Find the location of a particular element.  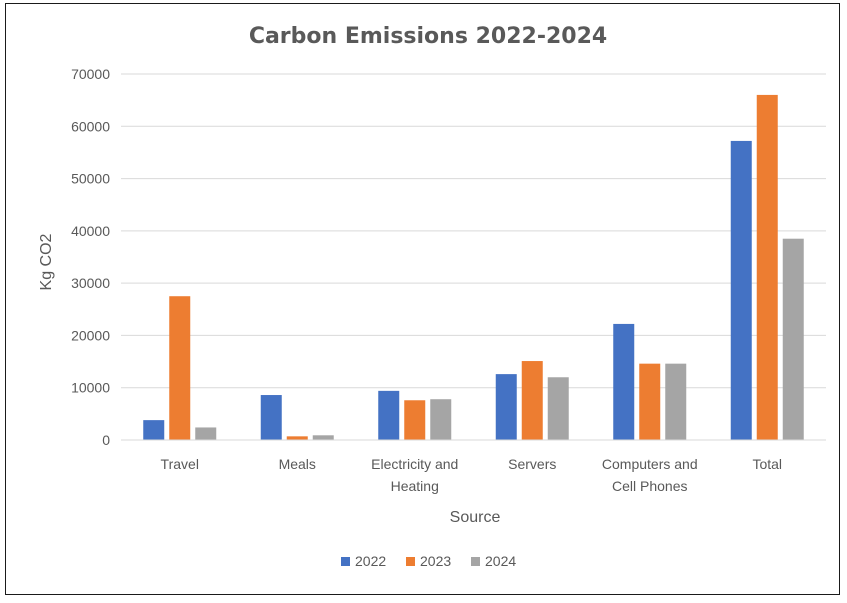

y-tick-label: 60000 is located at coordinates (90, 126).